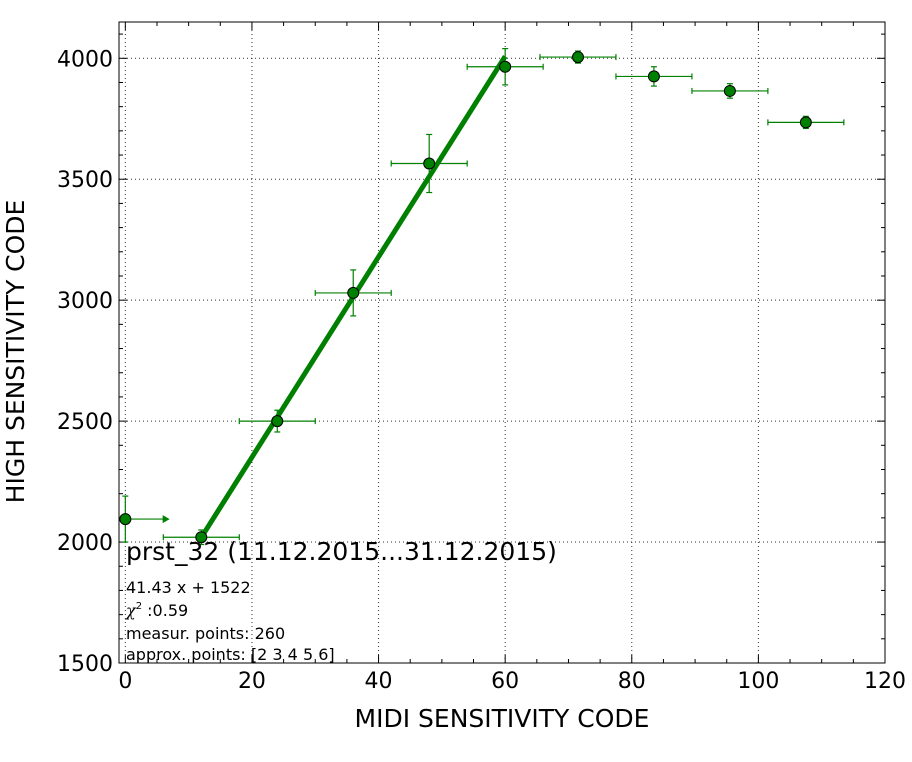  I want to click on annotation-title: prst_32 (11.12.2015...31.12.2015), so click(341, 551).